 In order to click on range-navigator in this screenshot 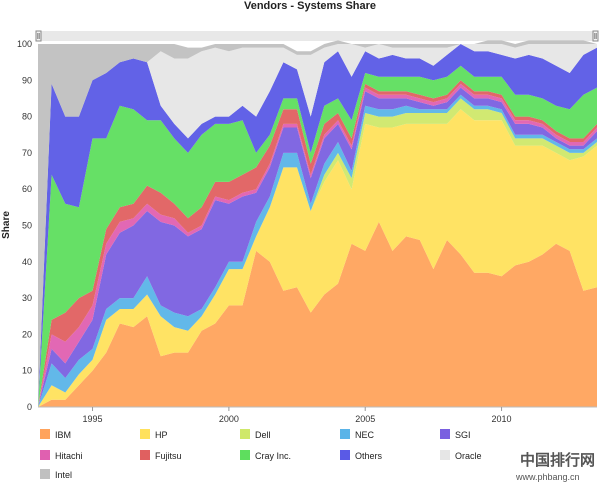, I will do `click(317, 36)`.